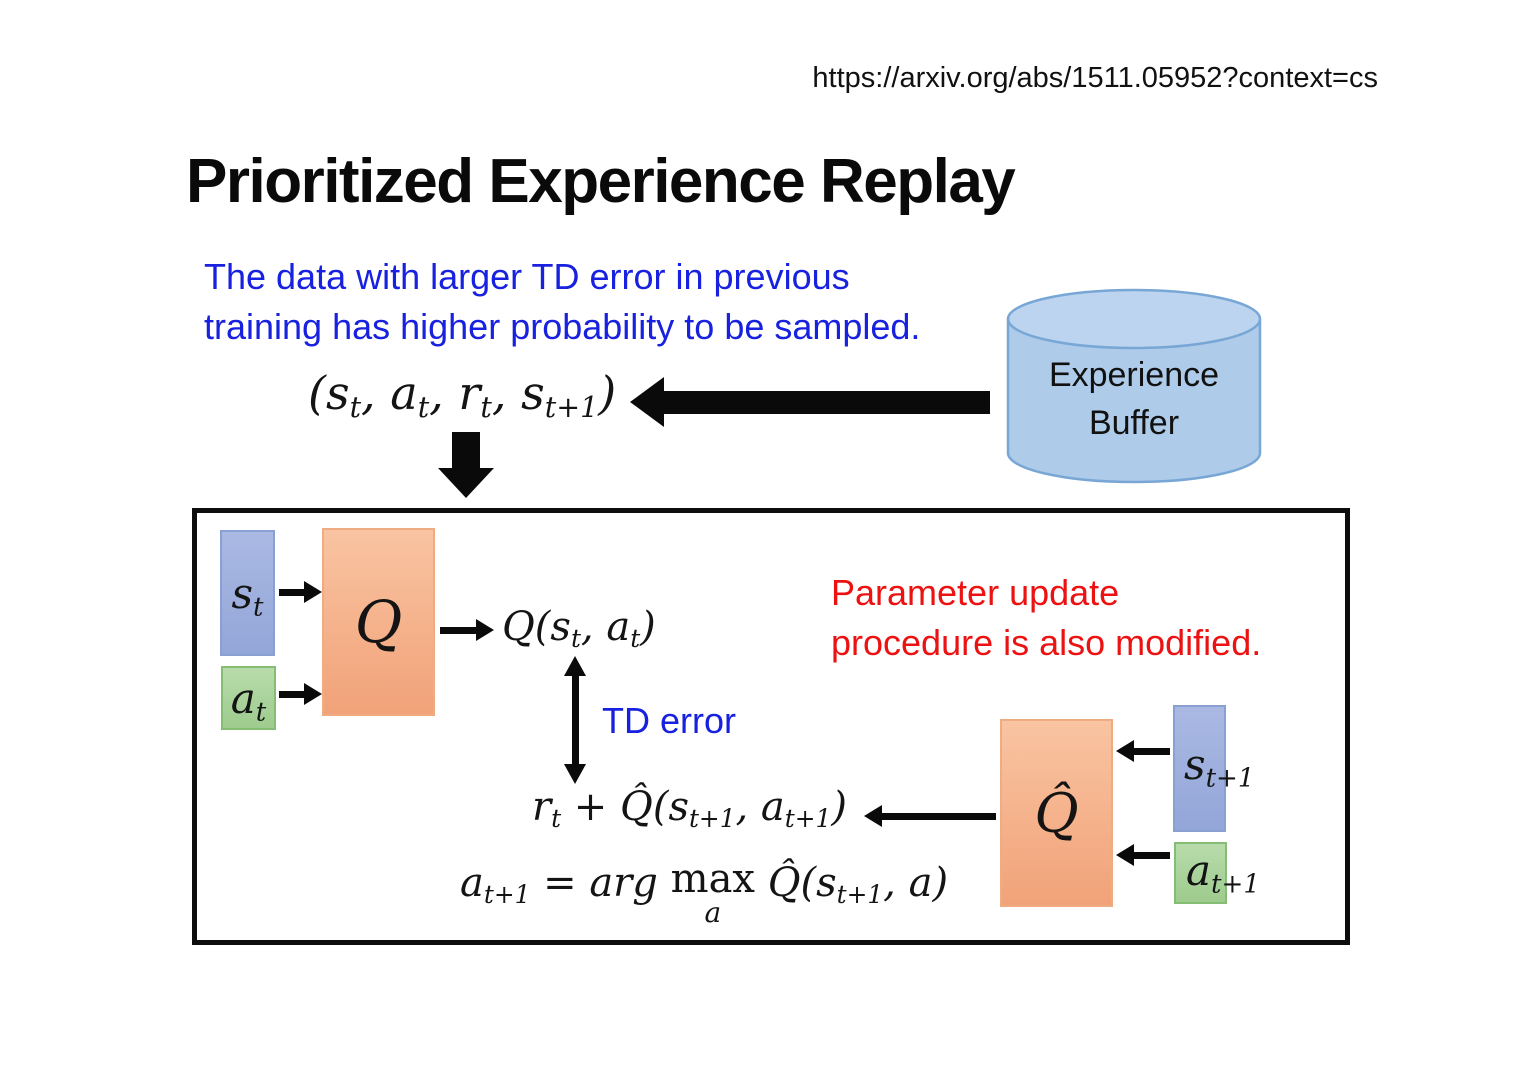  Describe the element at coordinates (1134, 375) in the screenshot. I see `buffer-label-line1: Experience` at that location.